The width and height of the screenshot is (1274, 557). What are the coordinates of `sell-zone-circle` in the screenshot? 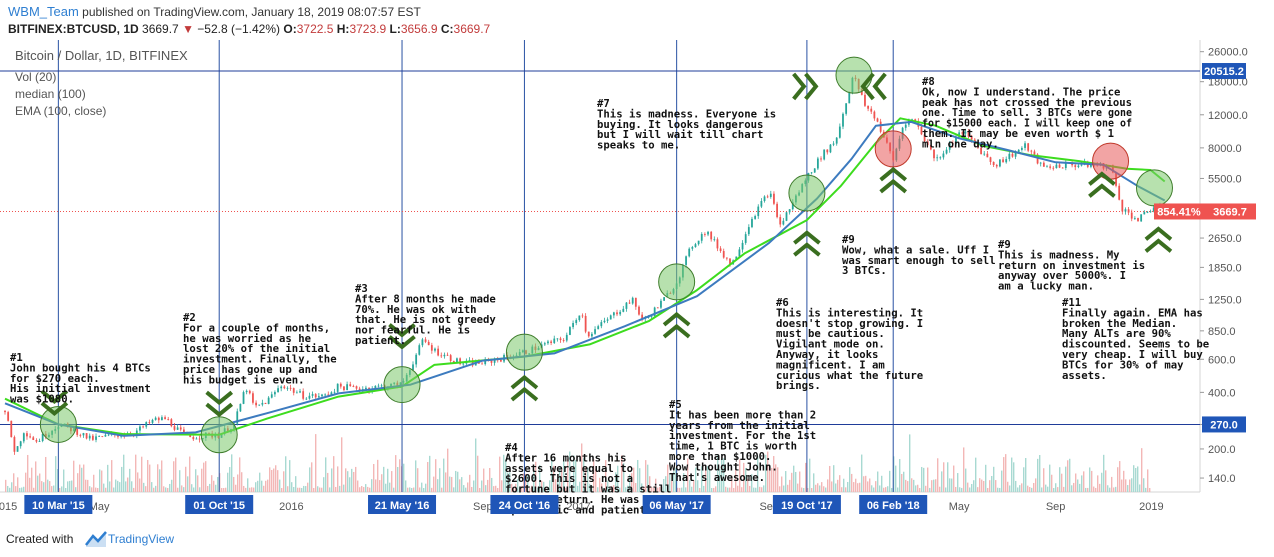 It's located at (1111, 161).